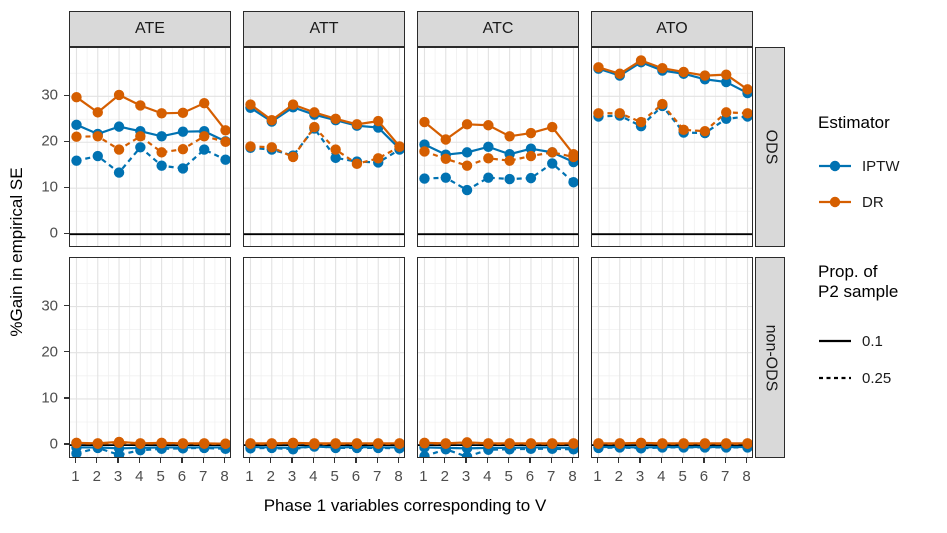  I want to click on facet-column-strip-ate: ATE, so click(150, 29).